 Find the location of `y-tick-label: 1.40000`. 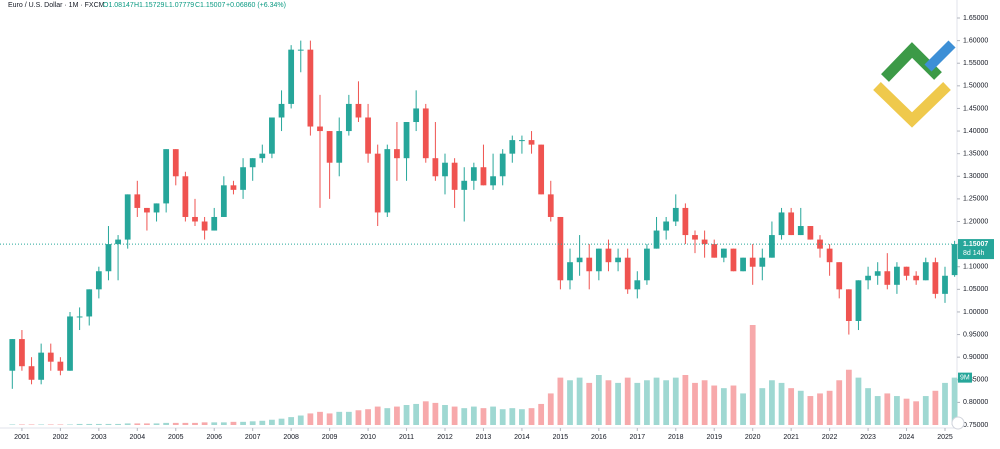

y-tick-label: 1.40000 is located at coordinates (975, 131).